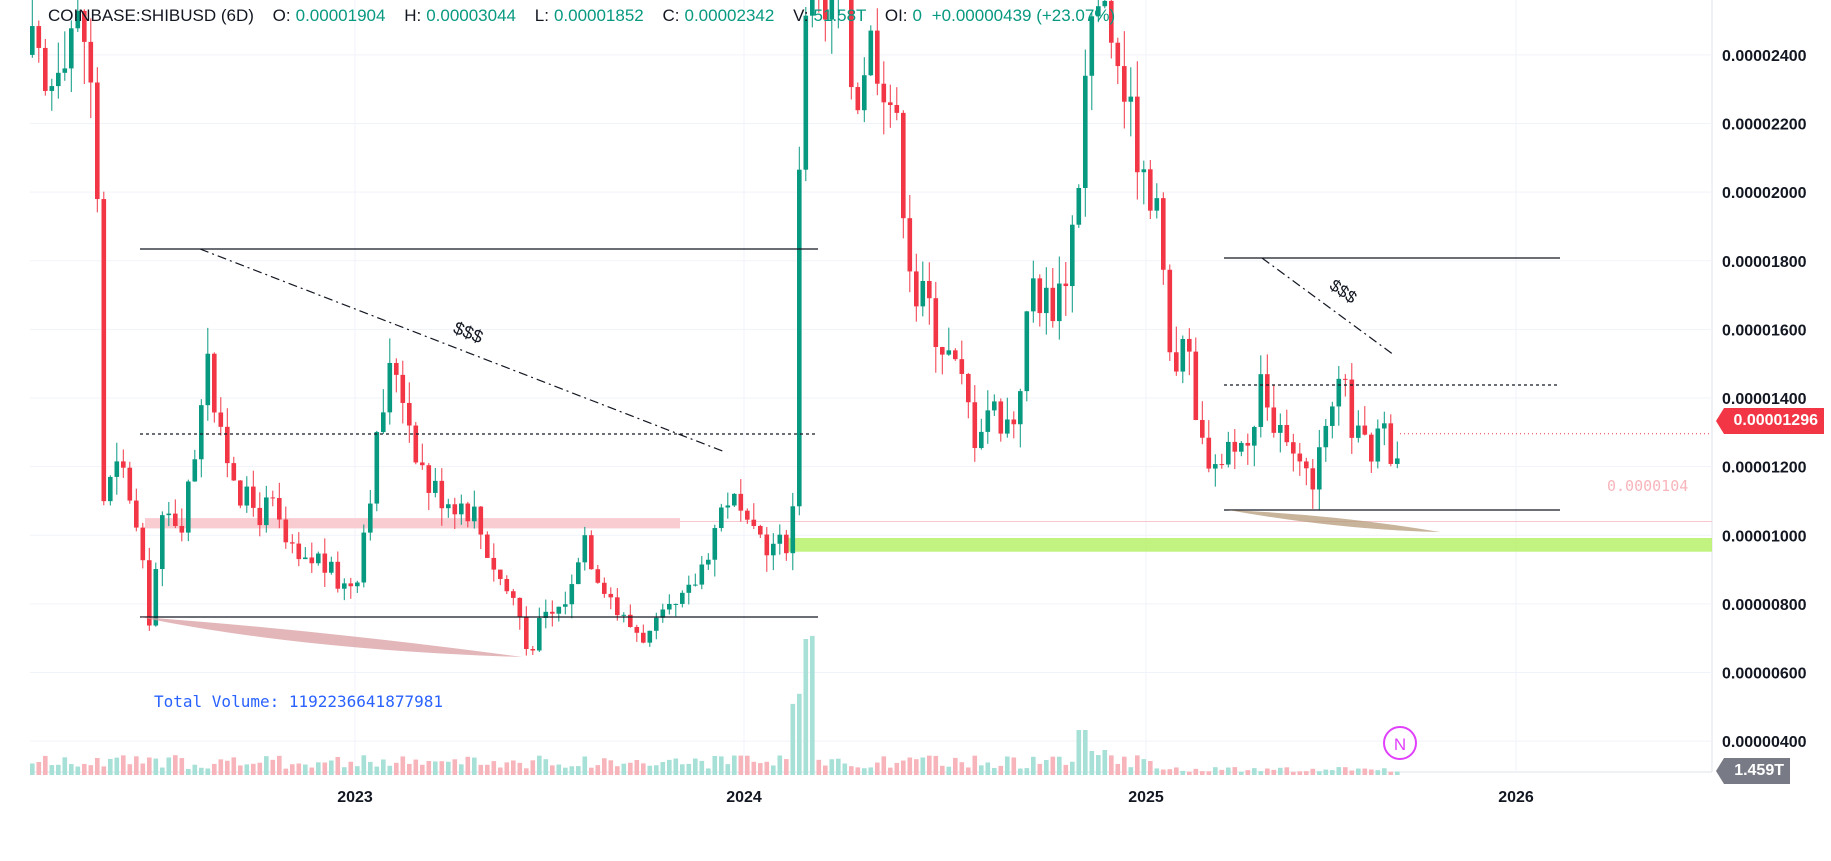  I want to click on legend-open-label: O:, so click(281, 15).